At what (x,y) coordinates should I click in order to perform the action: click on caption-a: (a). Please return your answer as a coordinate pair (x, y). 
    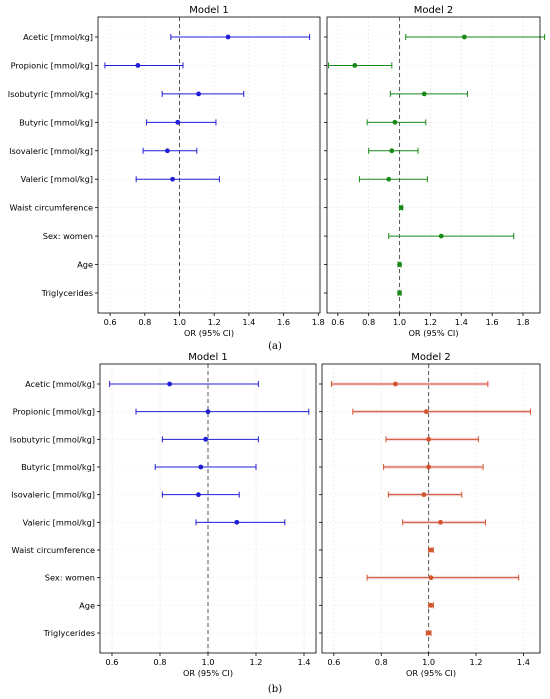
    Looking at the image, I should click on (275, 346).